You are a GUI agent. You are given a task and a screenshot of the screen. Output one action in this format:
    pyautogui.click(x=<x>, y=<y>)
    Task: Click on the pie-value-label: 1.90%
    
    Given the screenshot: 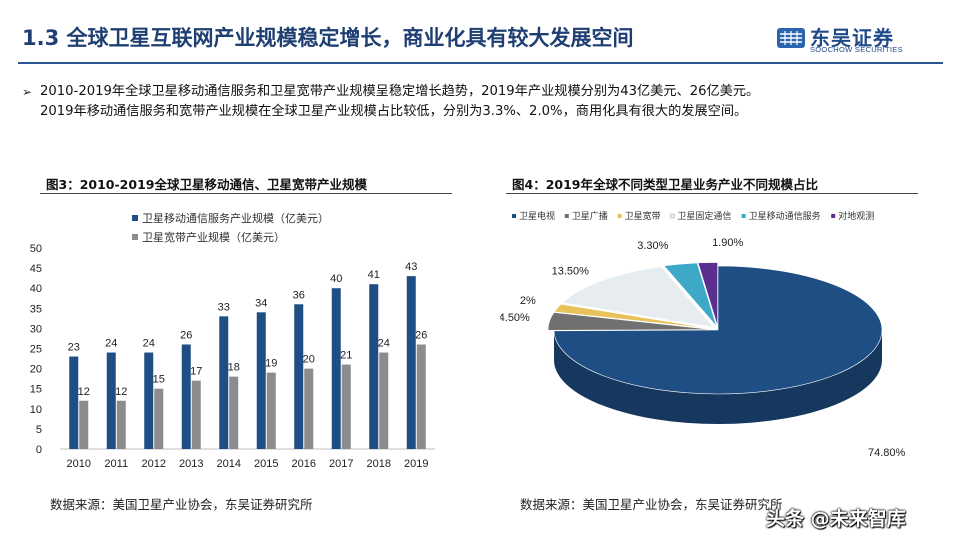 What is the action you would take?
    pyautogui.click(x=727, y=243)
    